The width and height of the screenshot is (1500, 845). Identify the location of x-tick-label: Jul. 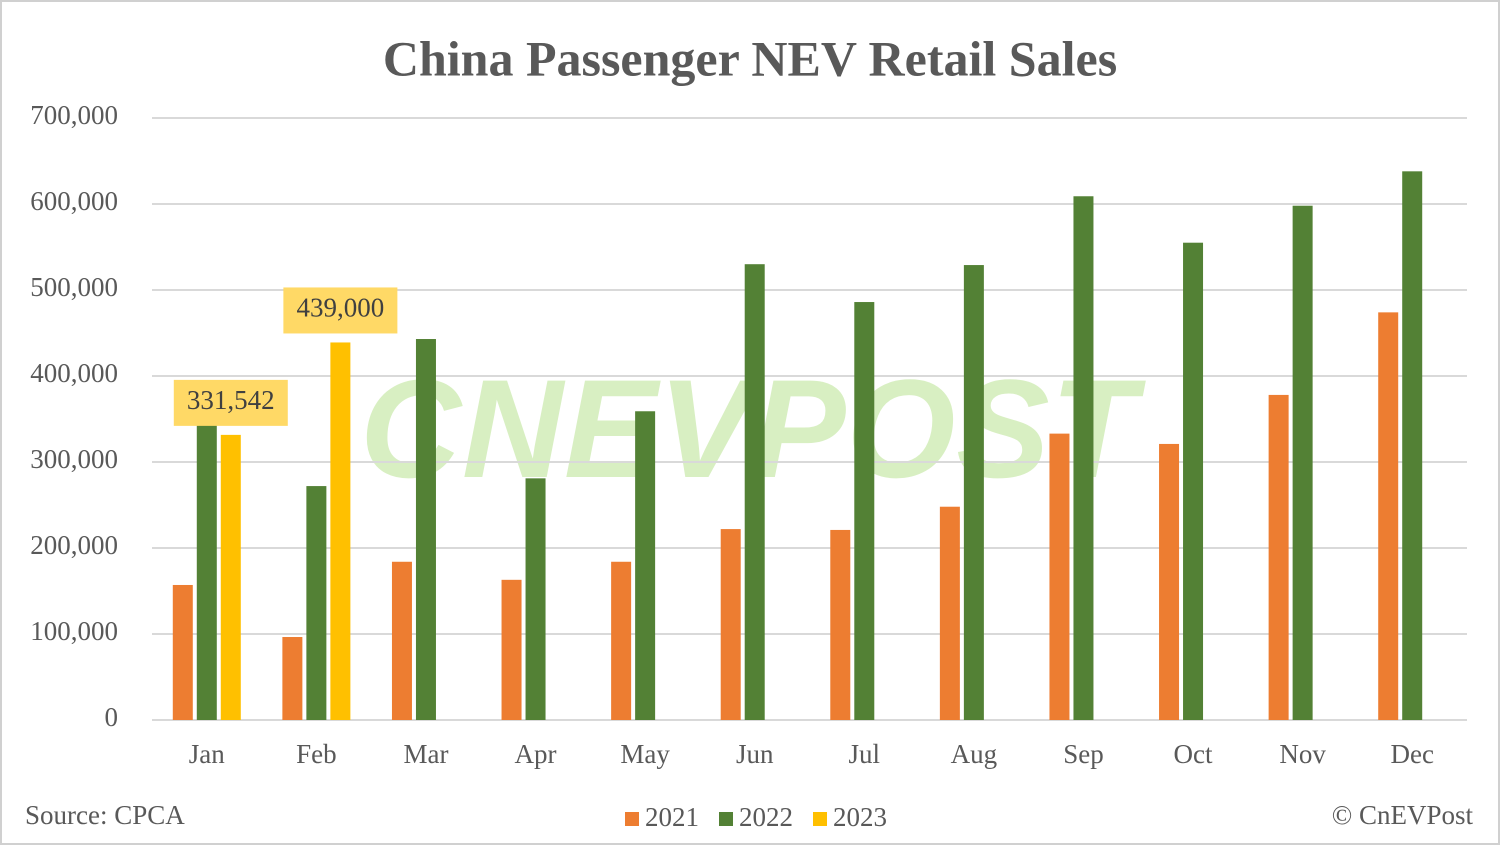
(865, 754).